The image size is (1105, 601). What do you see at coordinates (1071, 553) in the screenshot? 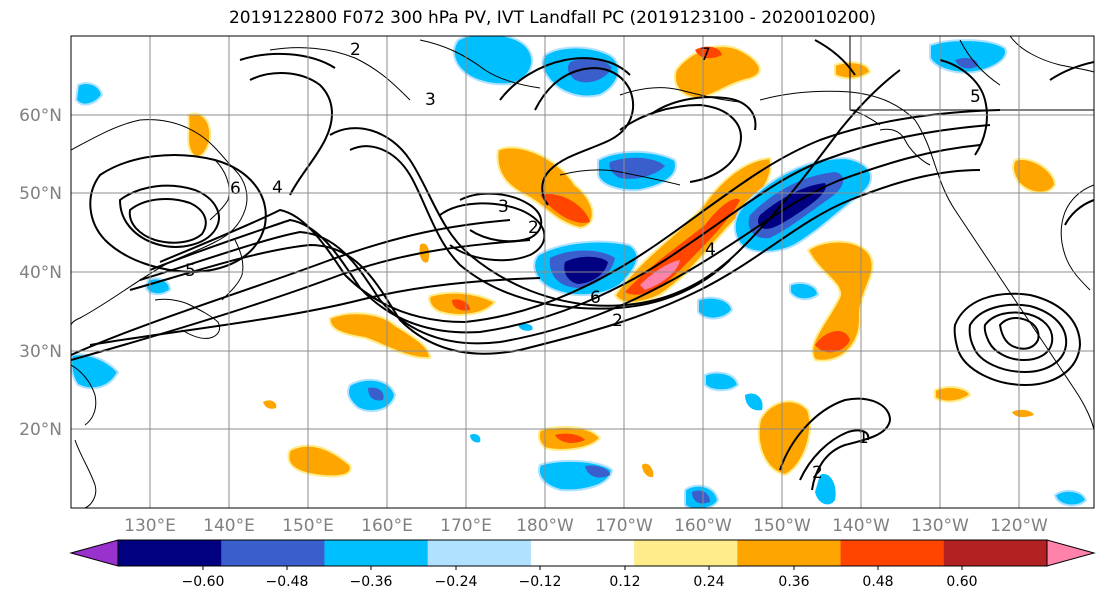
I see `colorbar-high-extension` at bounding box center [1071, 553].